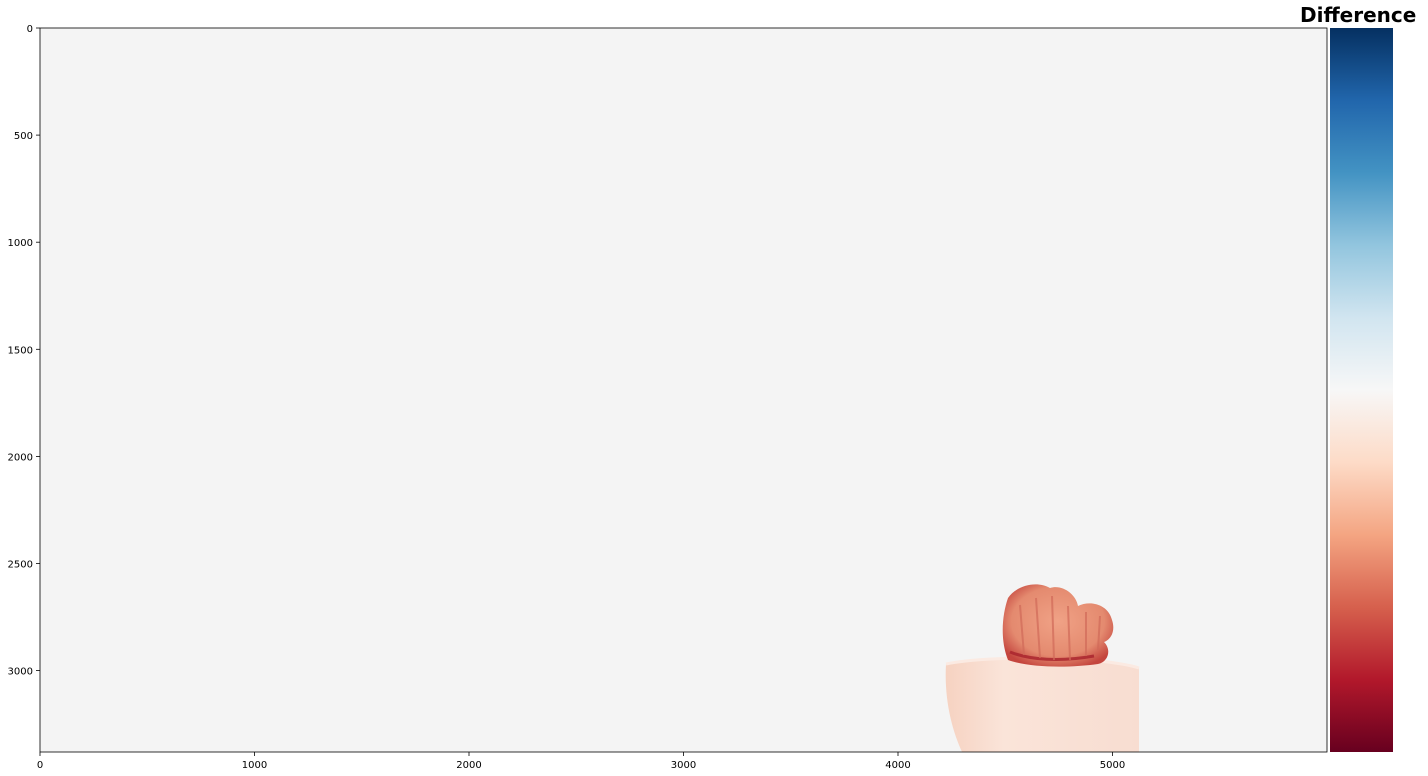 This screenshot has height=776, width=1428. What do you see at coordinates (23, 136) in the screenshot?
I see `y-tick-label: 500` at bounding box center [23, 136].